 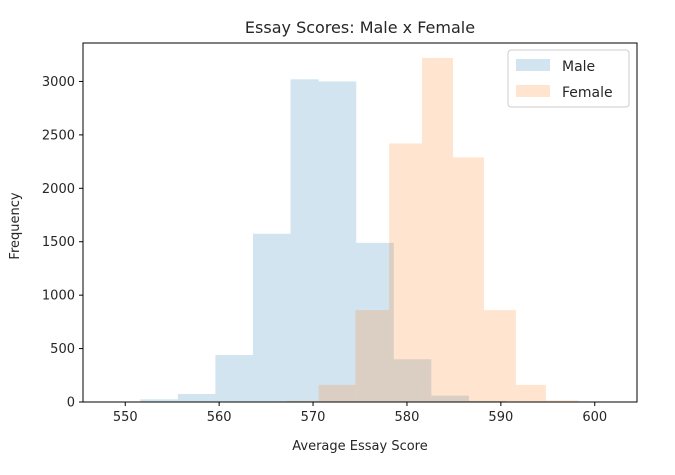 What do you see at coordinates (71, 403) in the screenshot?
I see `y-tick-label: 0` at bounding box center [71, 403].